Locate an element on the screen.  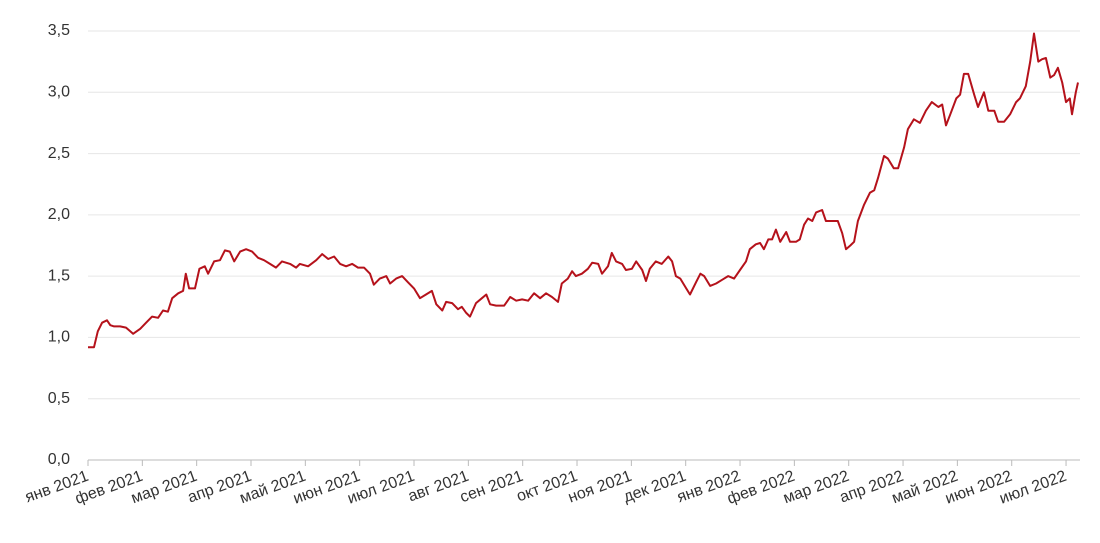
y-tick-label: 0,0 is located at coordinates (59, 459).